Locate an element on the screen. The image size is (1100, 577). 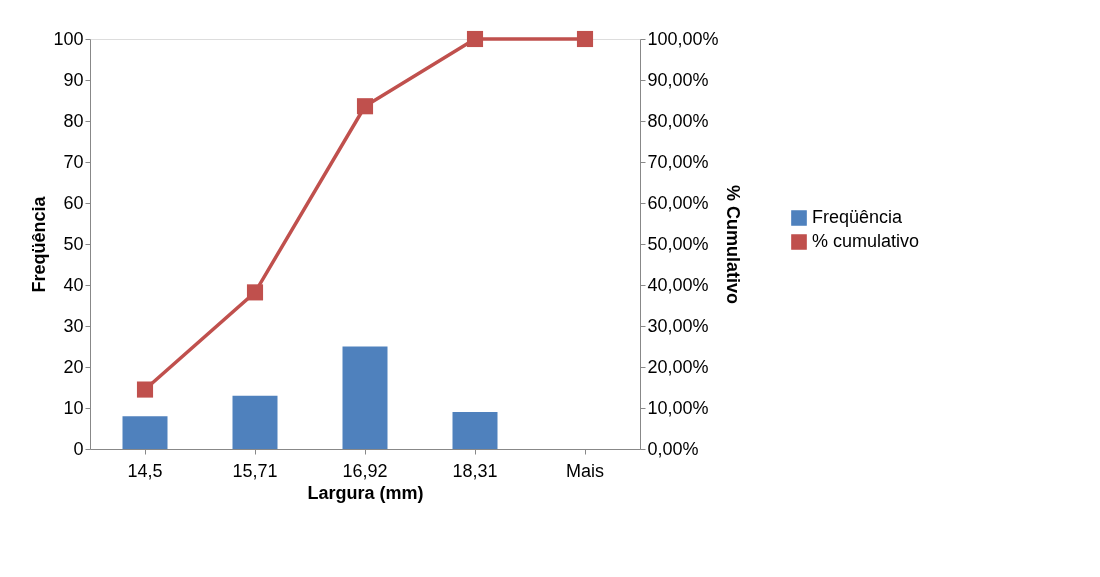
y-tick-label: 80 is located at coordinates (73, 120).